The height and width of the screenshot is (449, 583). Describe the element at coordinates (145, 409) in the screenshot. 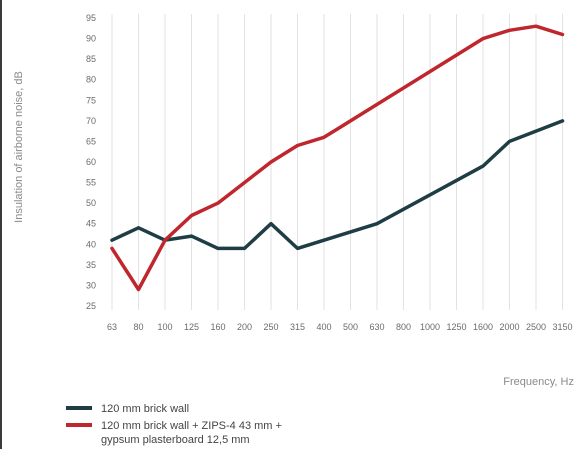

I see `legend-entry-series-1: 120 mm brick wall` at that location.